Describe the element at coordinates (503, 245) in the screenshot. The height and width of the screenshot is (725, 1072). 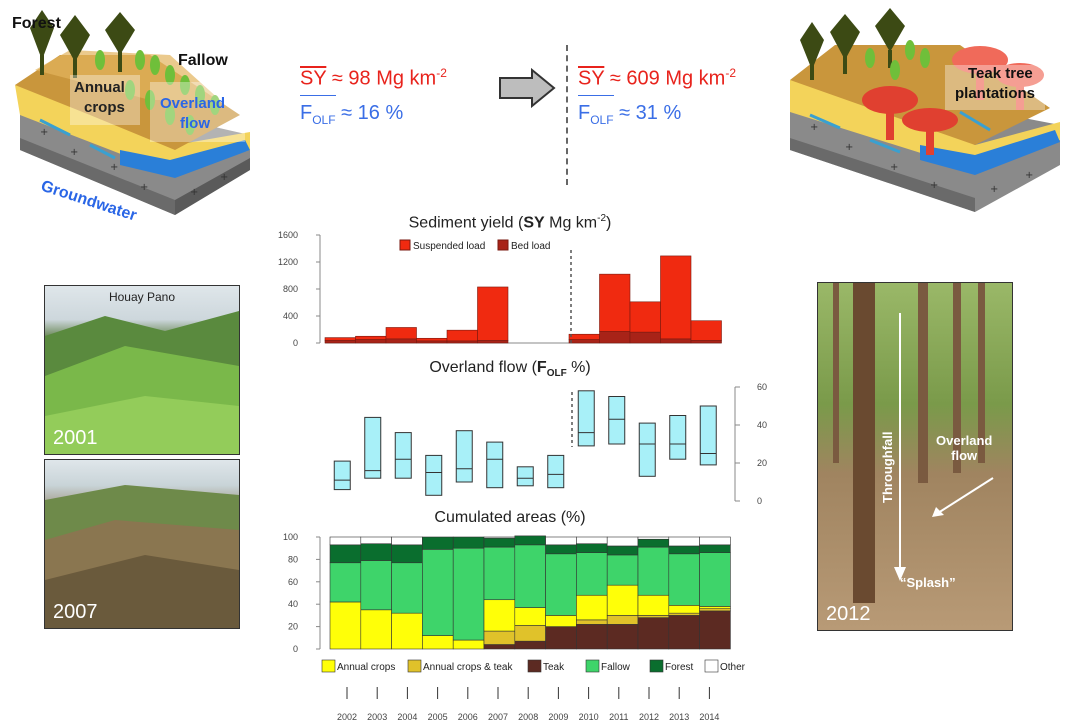
I see `legend-swatch-bed` at that location.